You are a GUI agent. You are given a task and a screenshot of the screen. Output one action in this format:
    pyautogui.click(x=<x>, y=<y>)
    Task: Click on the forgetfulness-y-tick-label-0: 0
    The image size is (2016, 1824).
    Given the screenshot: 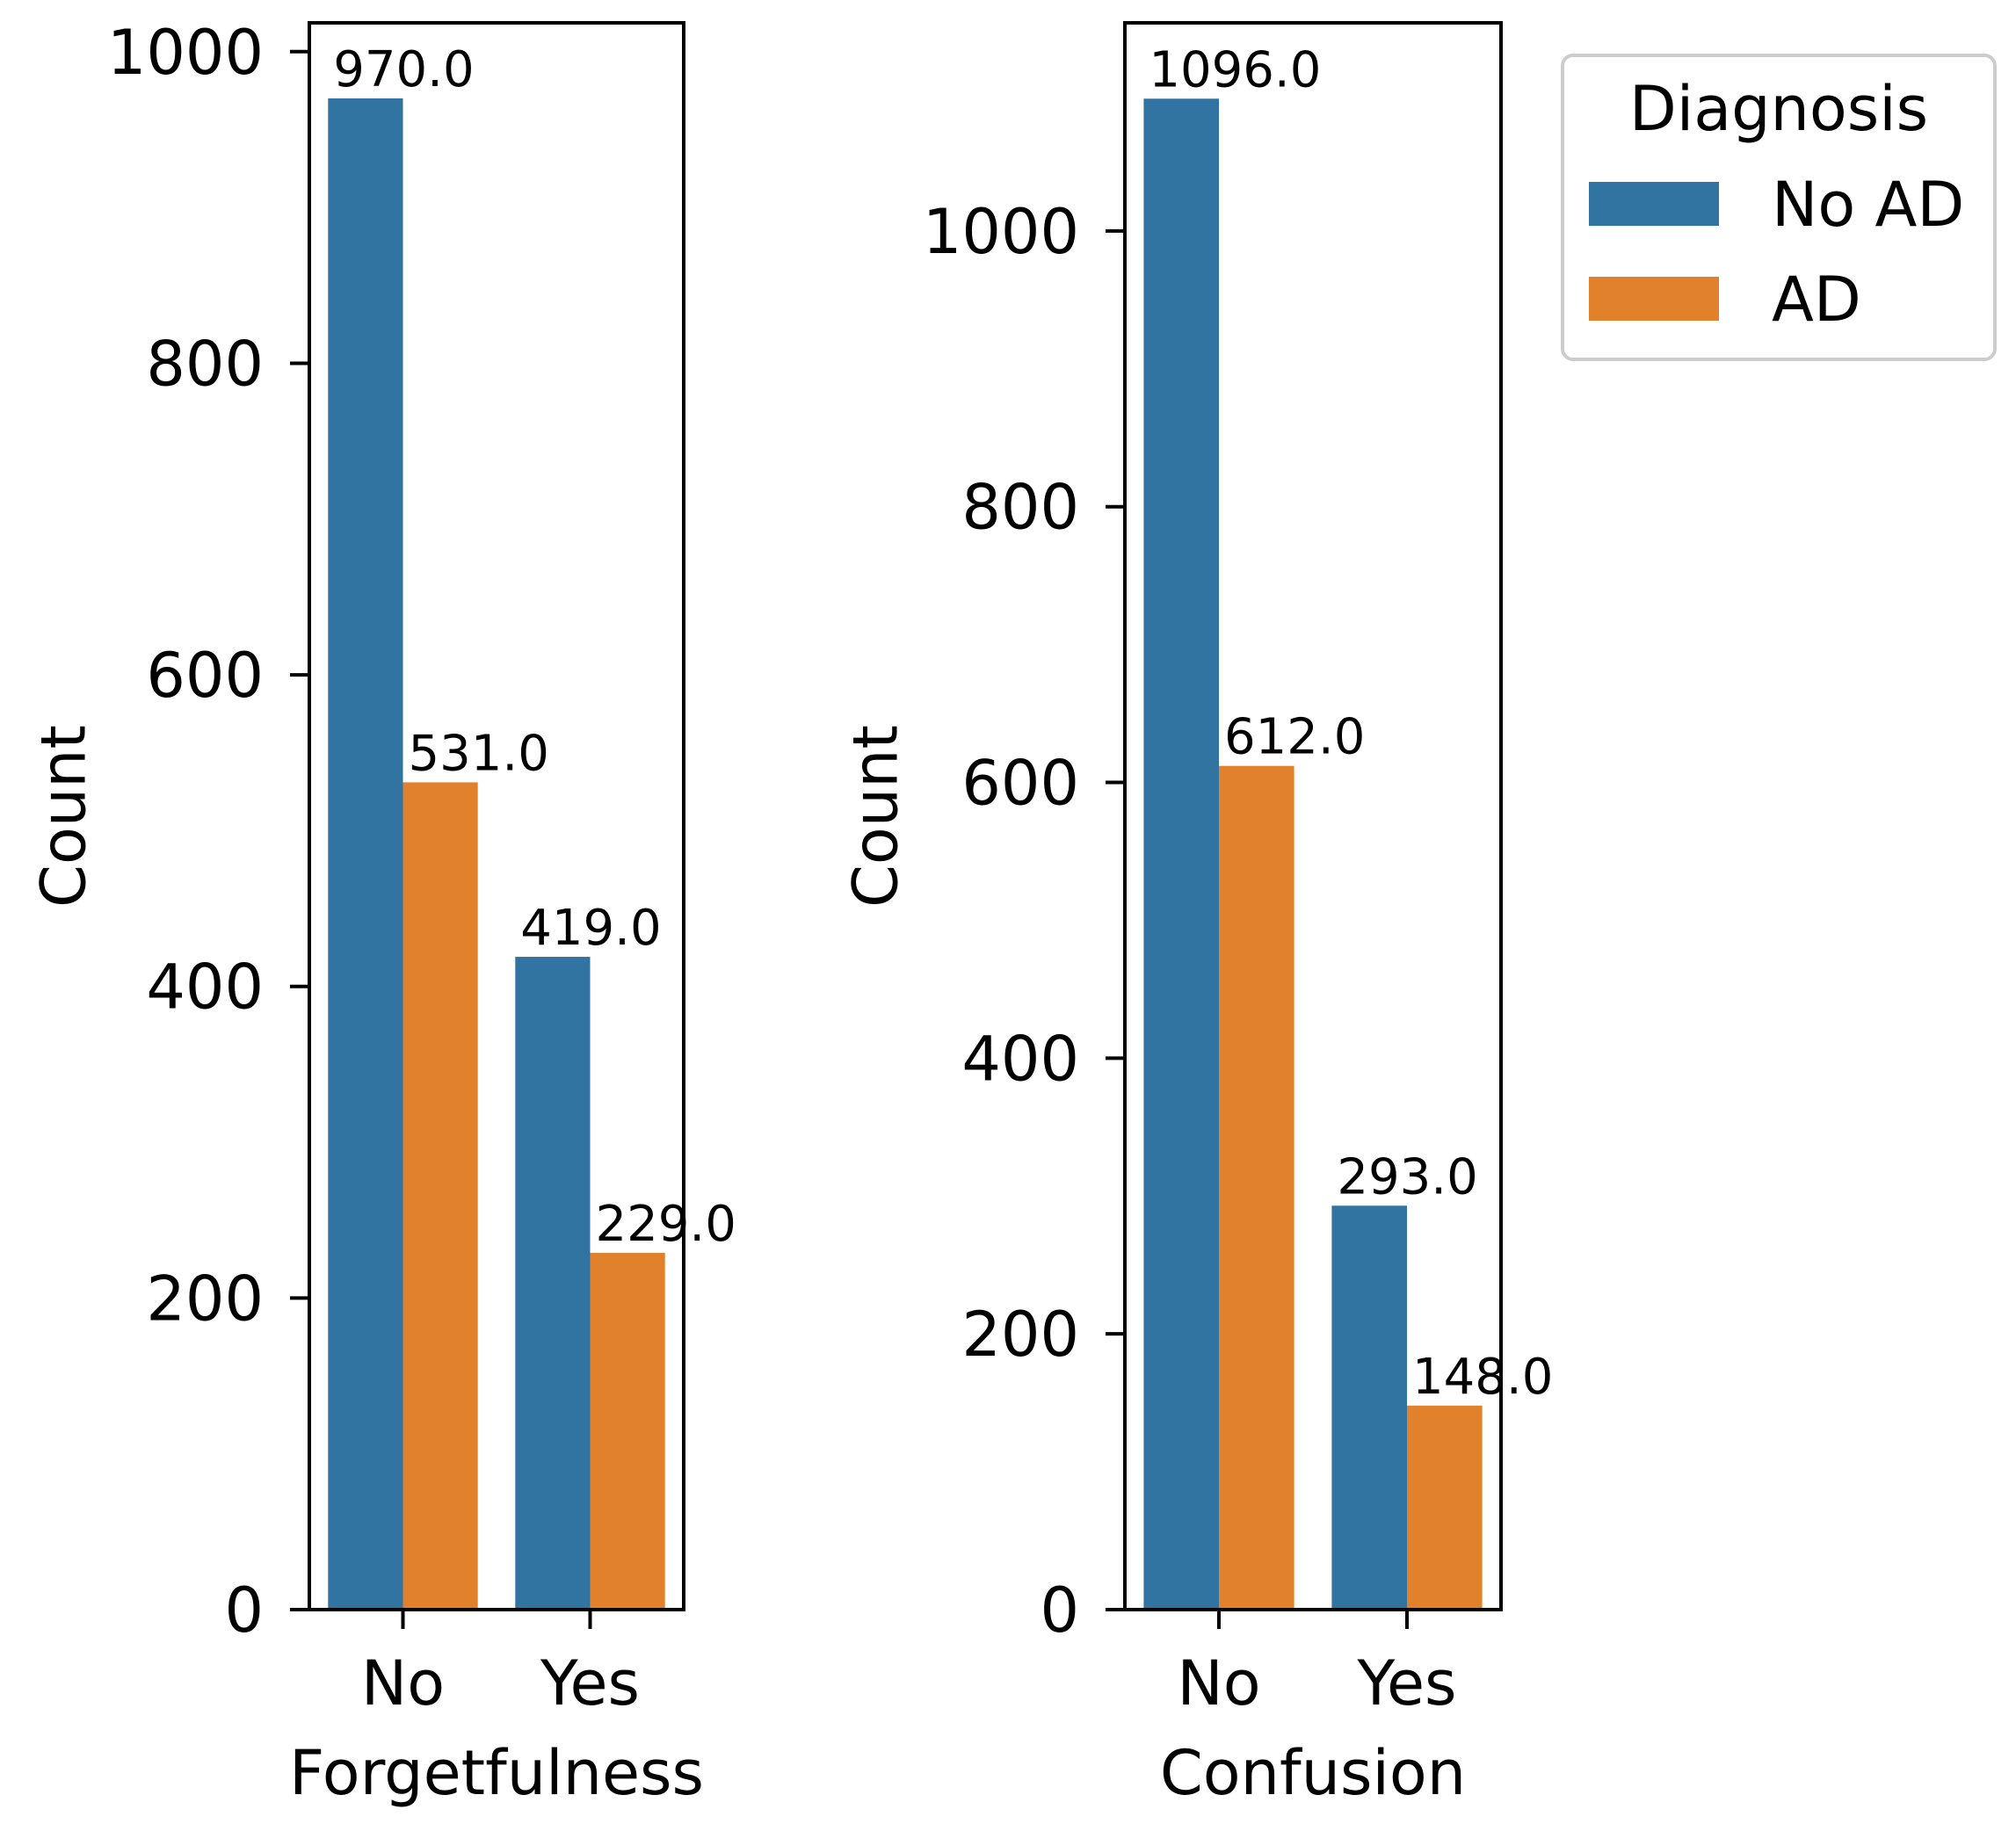 What is the action you would take?
    pyautogui.click(x=244, y=1610)
    